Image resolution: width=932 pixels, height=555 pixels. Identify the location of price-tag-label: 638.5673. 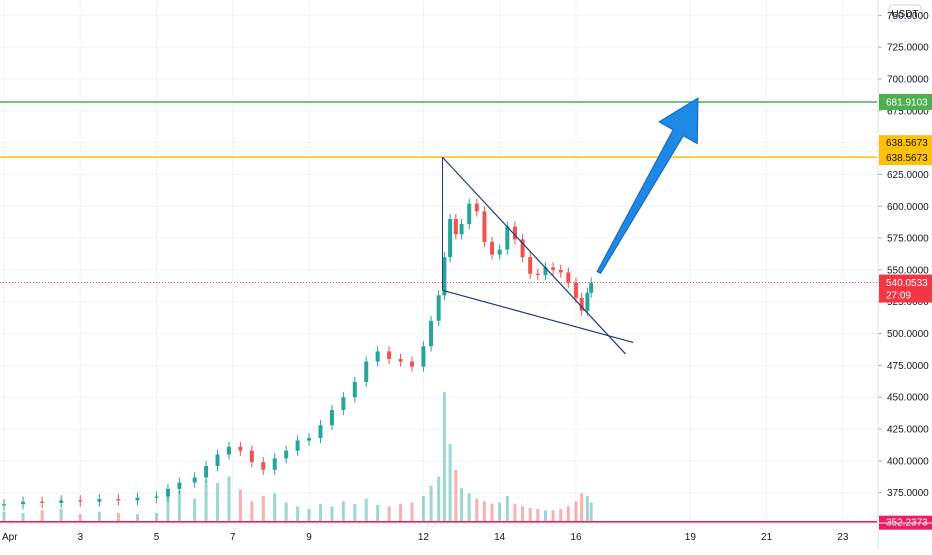
(907, 143).